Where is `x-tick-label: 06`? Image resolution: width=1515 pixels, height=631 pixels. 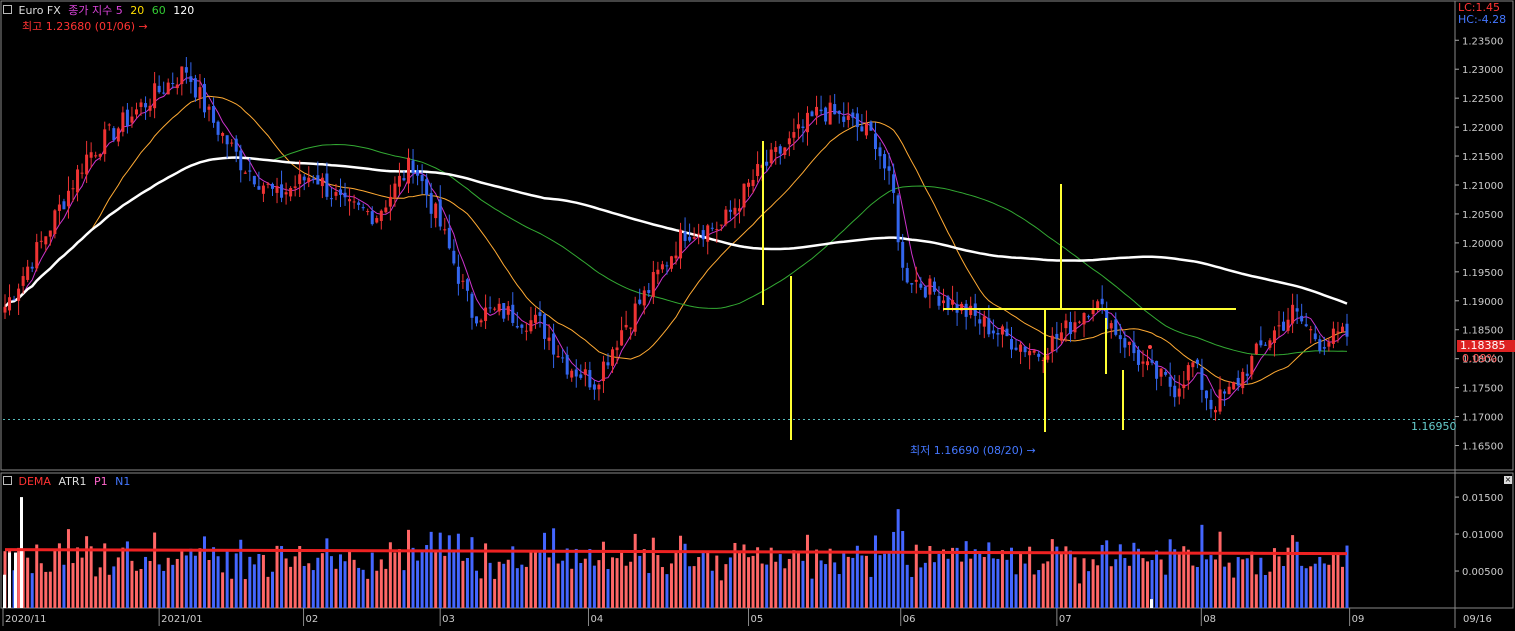
x-tick-label: 06 is located at coordinates (909, 619).